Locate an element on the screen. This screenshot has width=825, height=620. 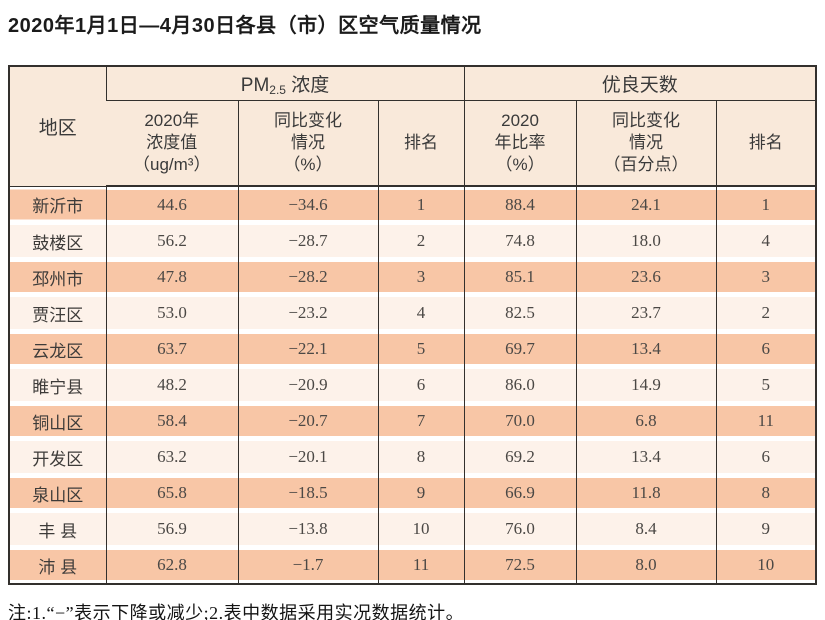
column-header-good-change: 同比变化 情况 （百分点） is located at coordinates (646, 143).